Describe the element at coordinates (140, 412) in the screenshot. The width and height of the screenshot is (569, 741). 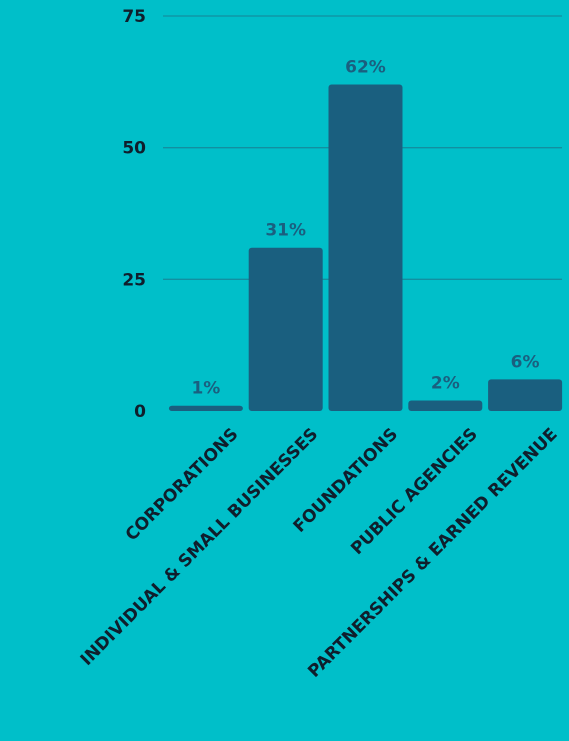
I see `y-tick-label-0: 0` at that location.